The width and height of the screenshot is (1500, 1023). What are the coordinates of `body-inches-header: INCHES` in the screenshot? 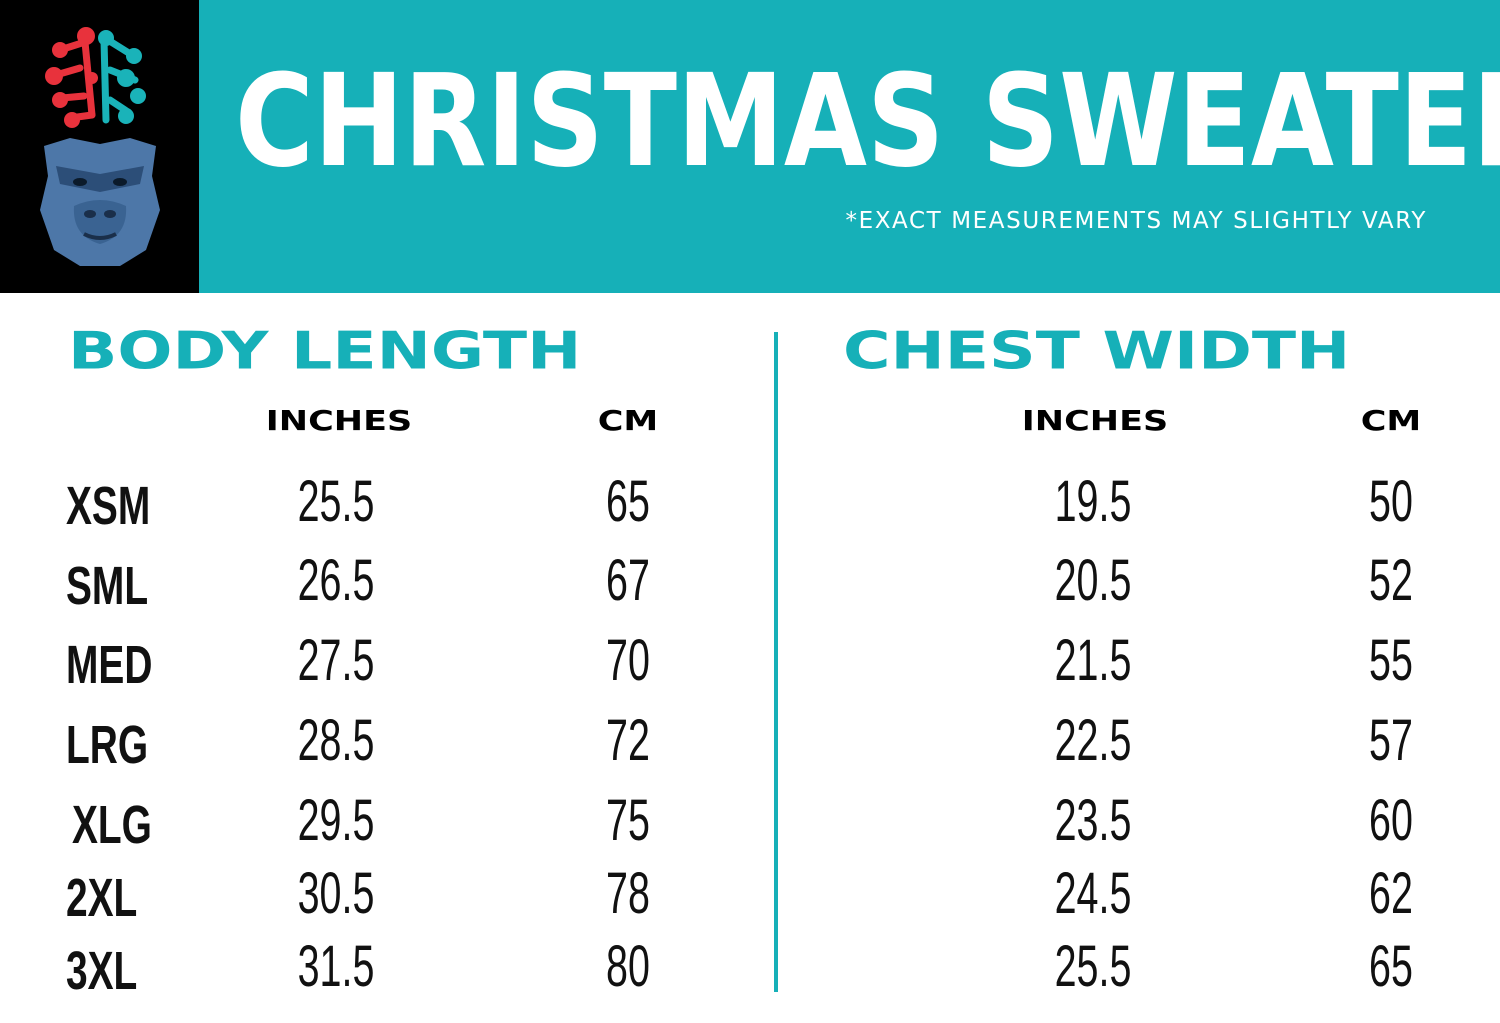 It's located at (339, 420).